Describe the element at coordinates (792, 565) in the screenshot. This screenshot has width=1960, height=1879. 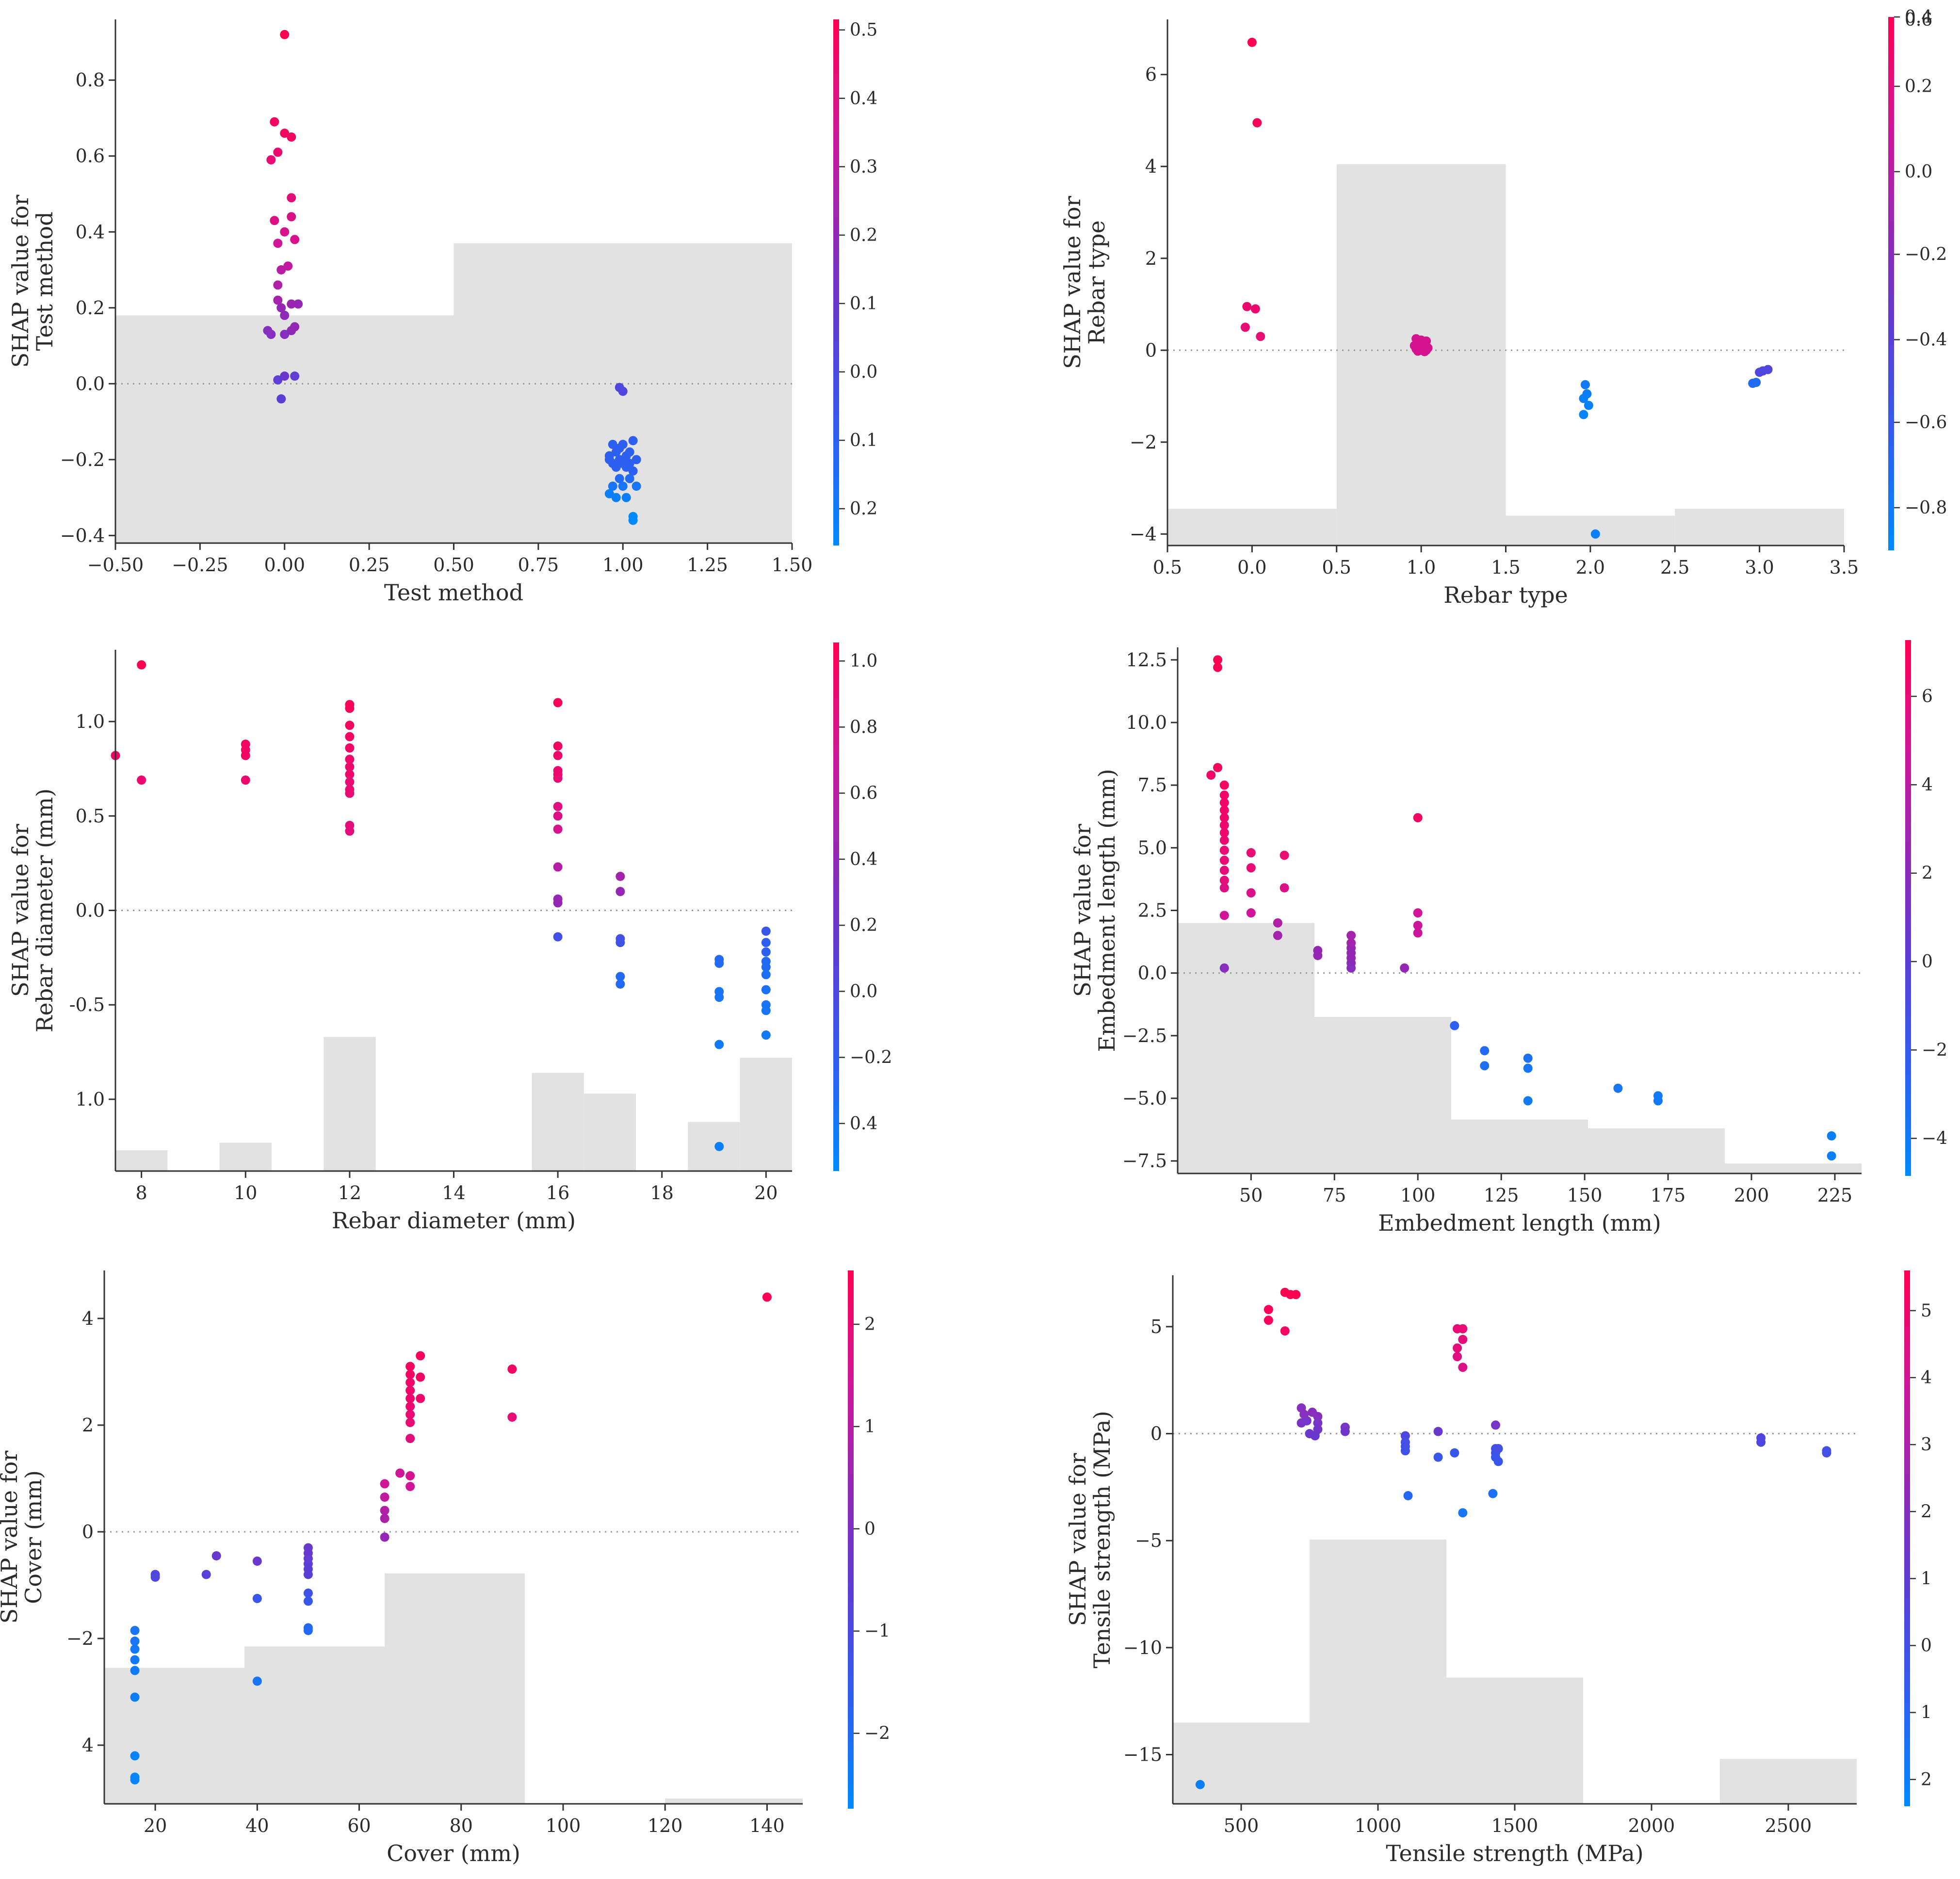
I see `x-tick-label: 1.50` at that location.